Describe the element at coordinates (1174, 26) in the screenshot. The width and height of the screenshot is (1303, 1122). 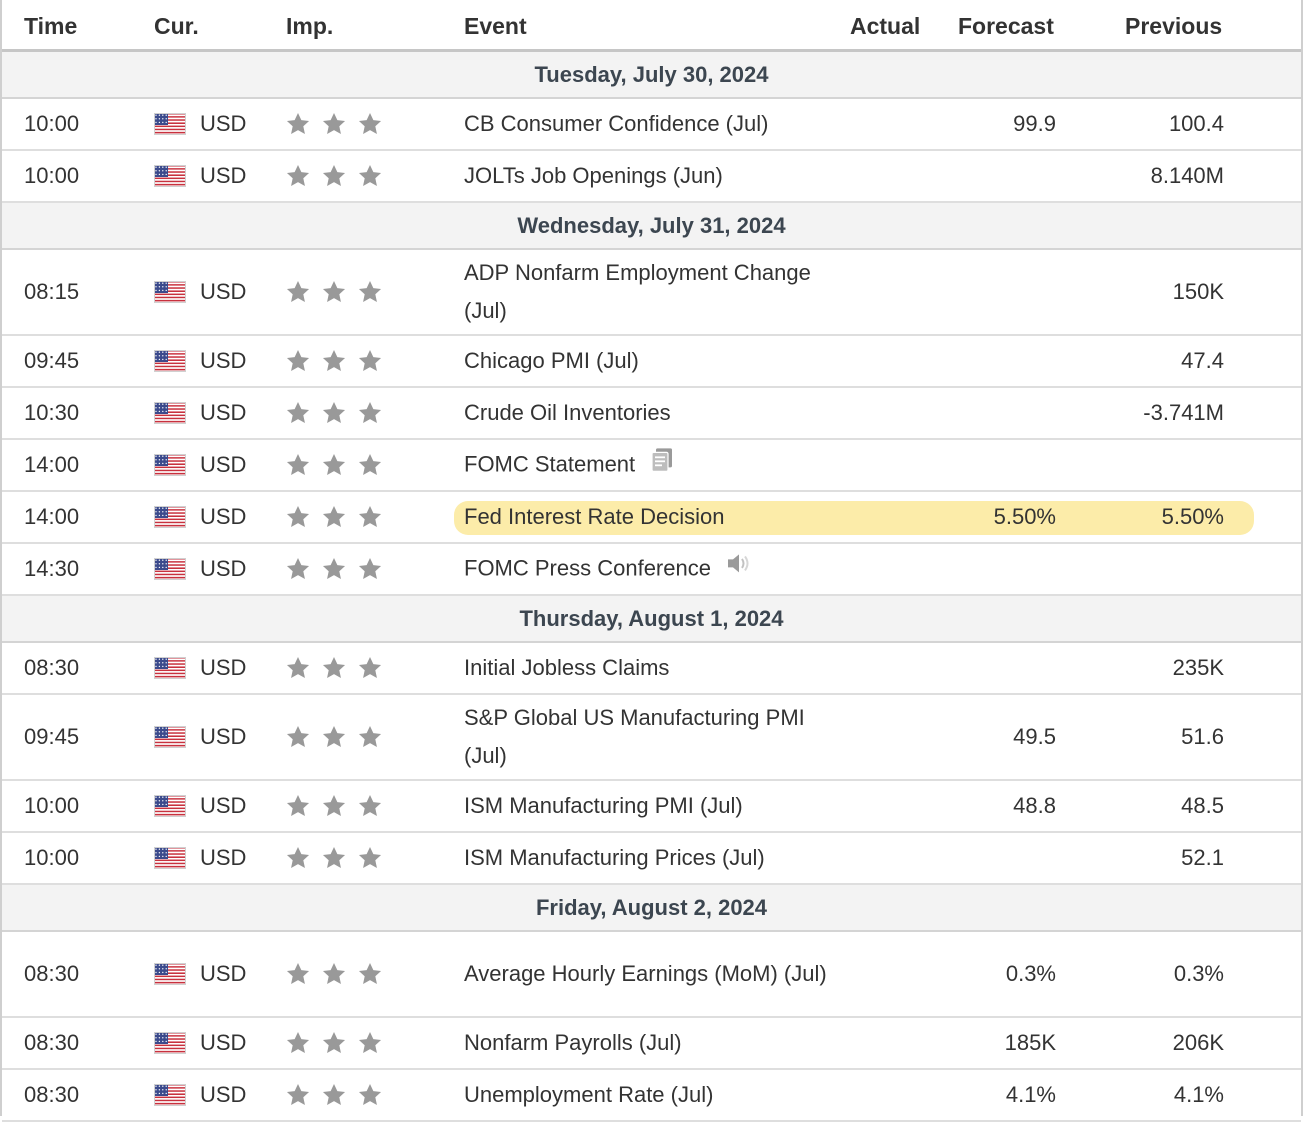
I see `column-header-previous: Previous` at that location.